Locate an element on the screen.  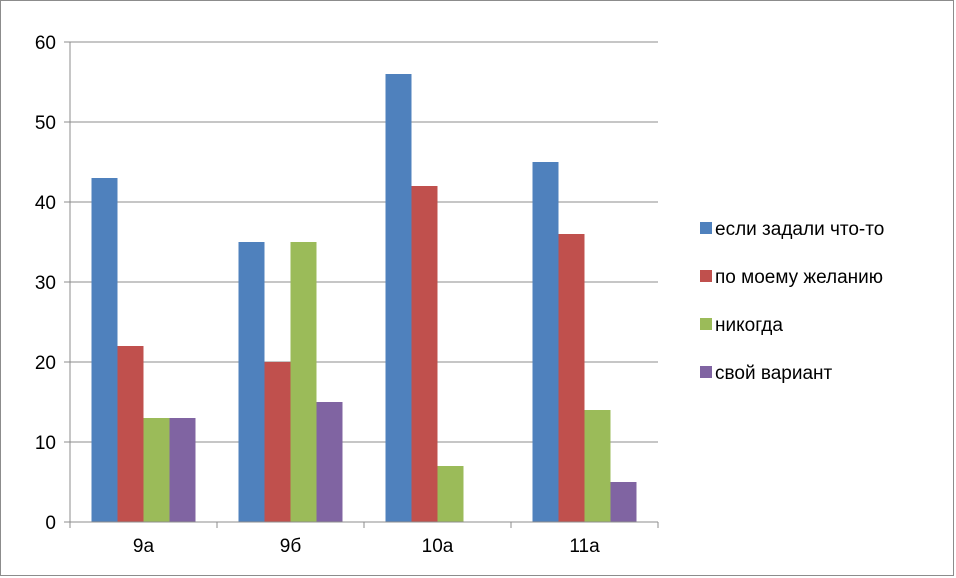
x-tick-label: 11а is located at coordinates (584, 546).